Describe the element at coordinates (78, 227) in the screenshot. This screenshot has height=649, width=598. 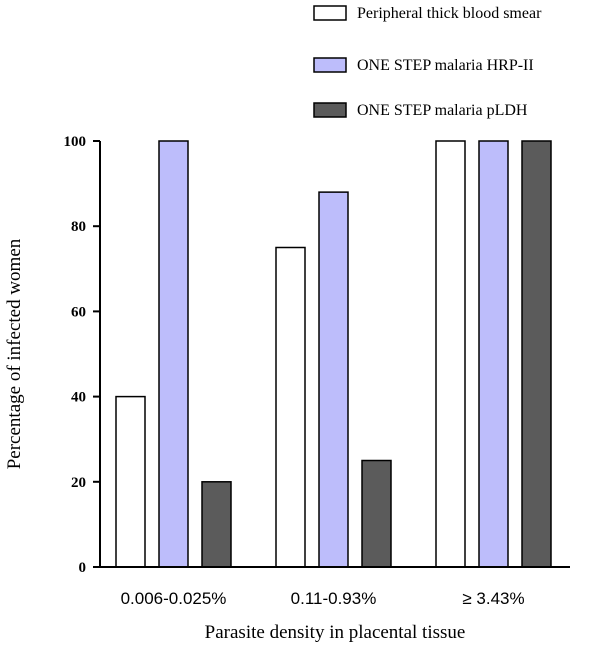
I see `y-tick-label-80: 80` at that location.